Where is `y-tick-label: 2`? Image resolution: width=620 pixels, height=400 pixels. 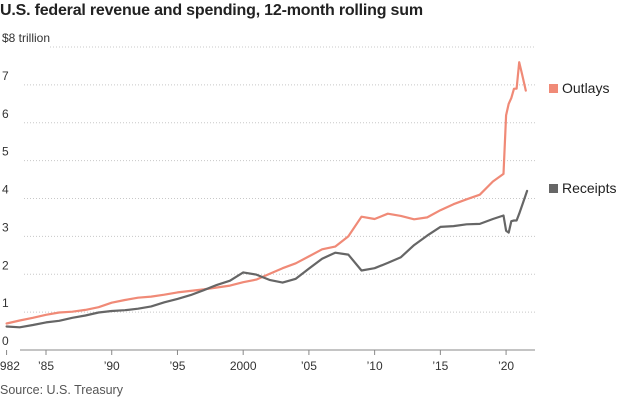
y-tick-label: 2 is located at coordinates (5, 265).